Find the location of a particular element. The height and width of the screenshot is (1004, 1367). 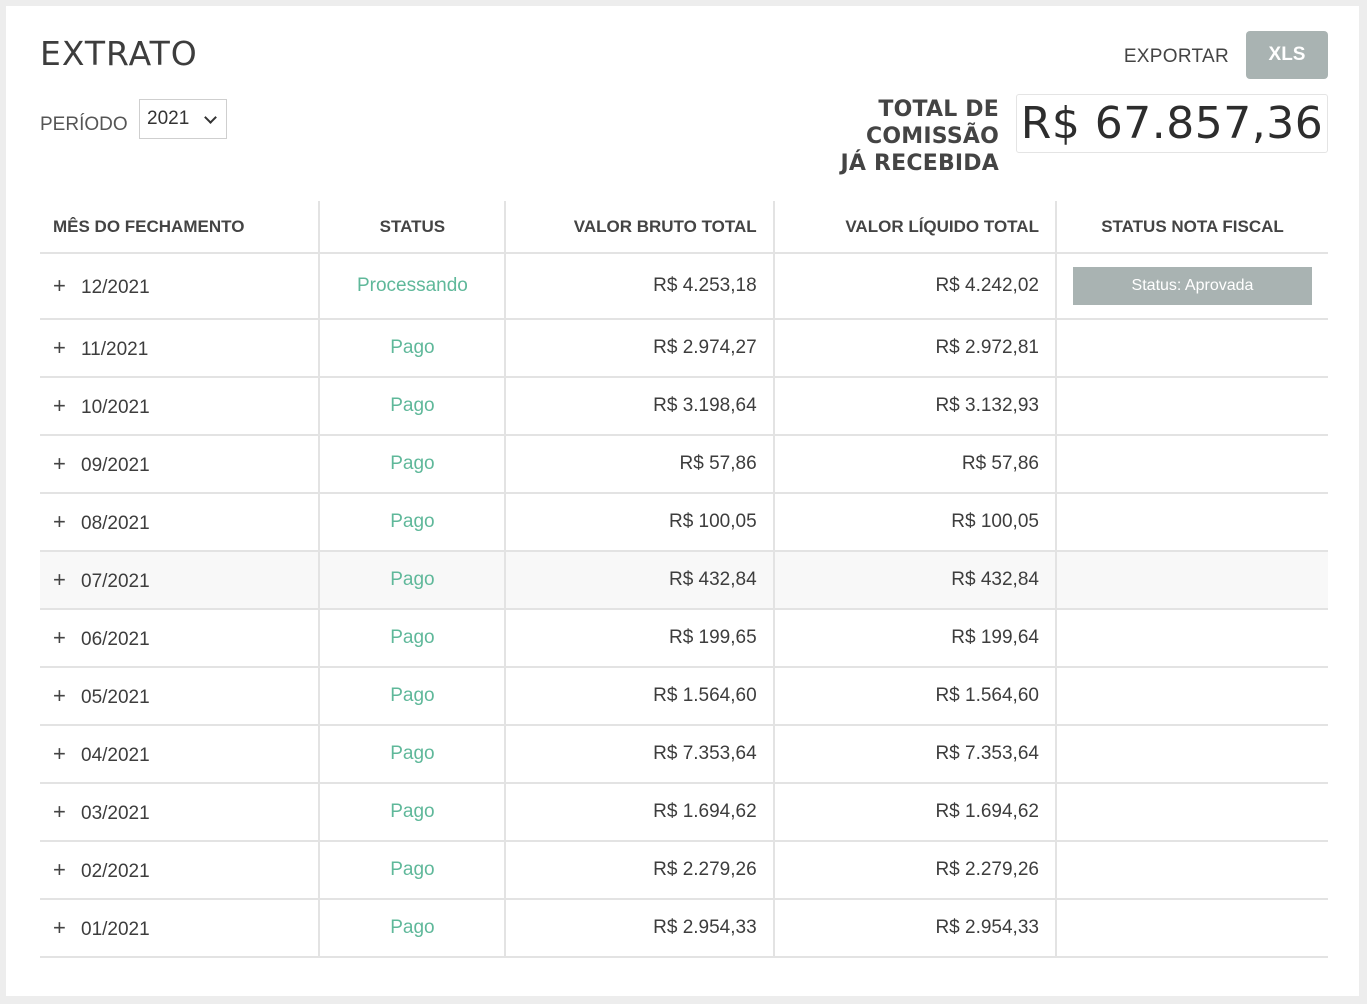

gross-value-cell: R$ 2.974,27 is located at coordinates (639, 348).